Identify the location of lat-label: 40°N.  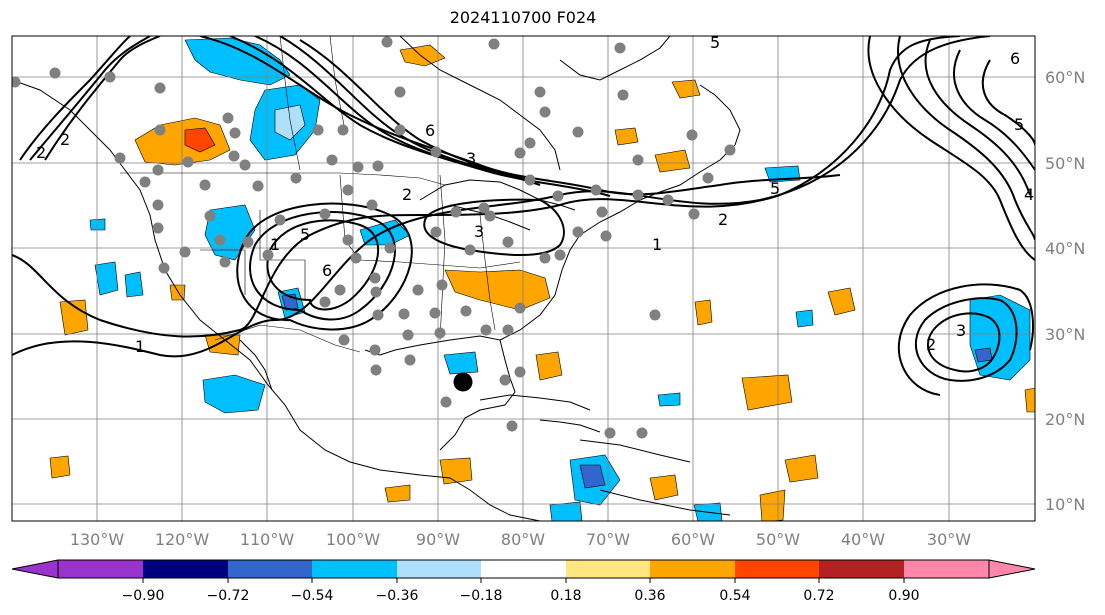
(1065, 248).